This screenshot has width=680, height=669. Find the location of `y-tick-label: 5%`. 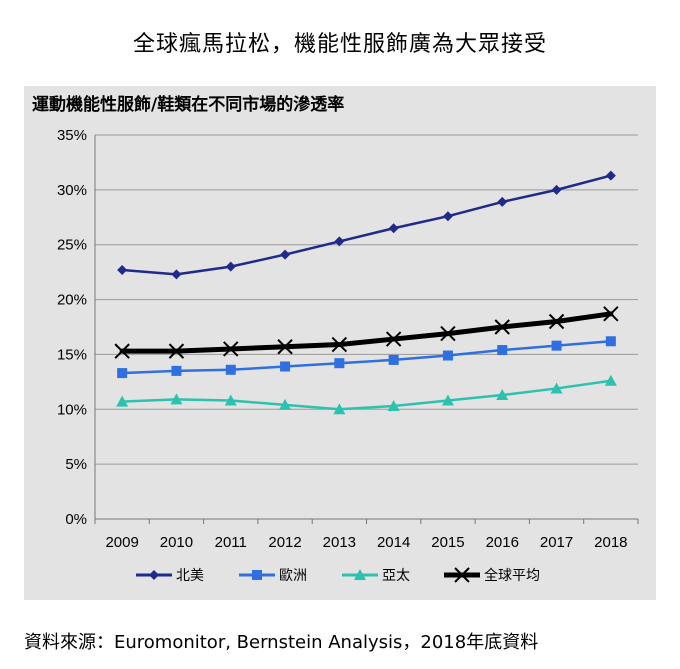

y-tick-label: 5% is located at coordinates (76, 464).